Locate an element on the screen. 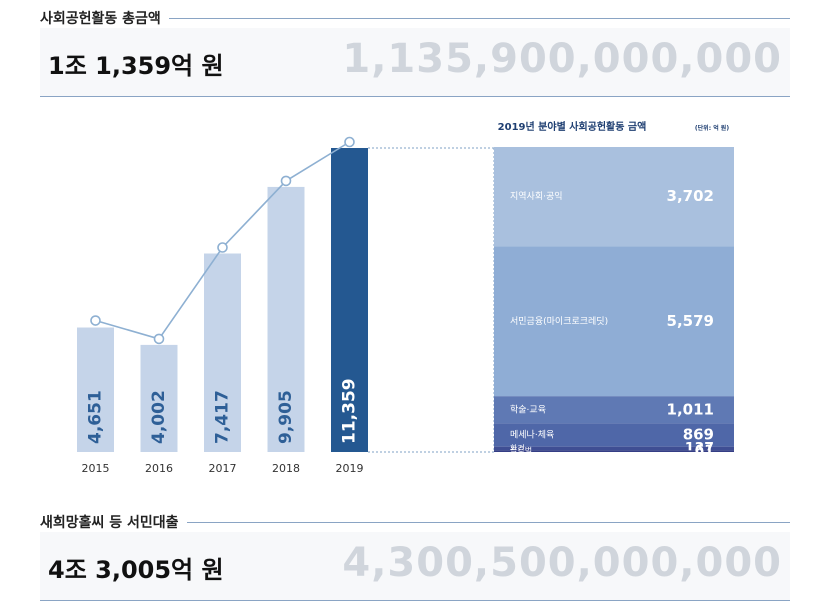 The height and width of the screenshot is (609, 827). bar-value-label: 11,359 is located at coordinates (350, 411).